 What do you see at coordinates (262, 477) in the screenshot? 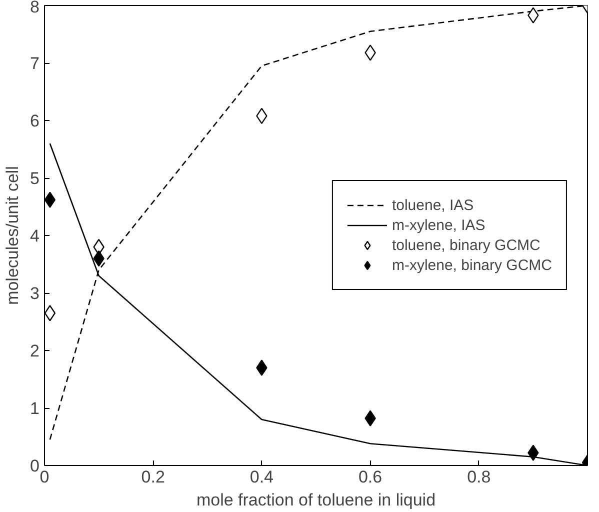
I see `x-tick-label: 0.4` at bounding box center [262, 477].